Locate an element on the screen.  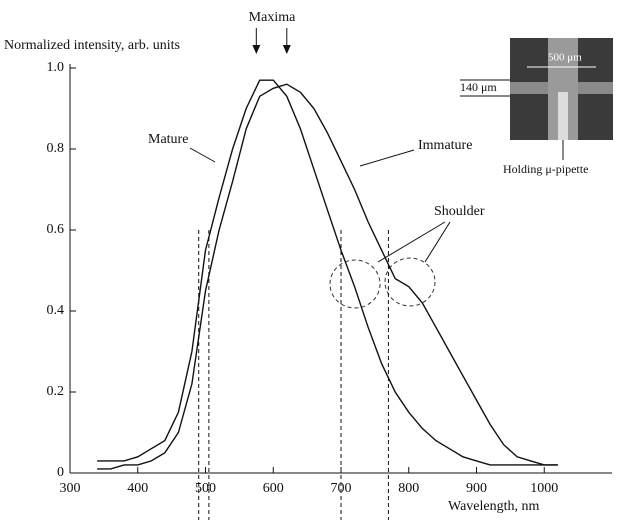
series-label: Immature is located at coordinates (445, 145).